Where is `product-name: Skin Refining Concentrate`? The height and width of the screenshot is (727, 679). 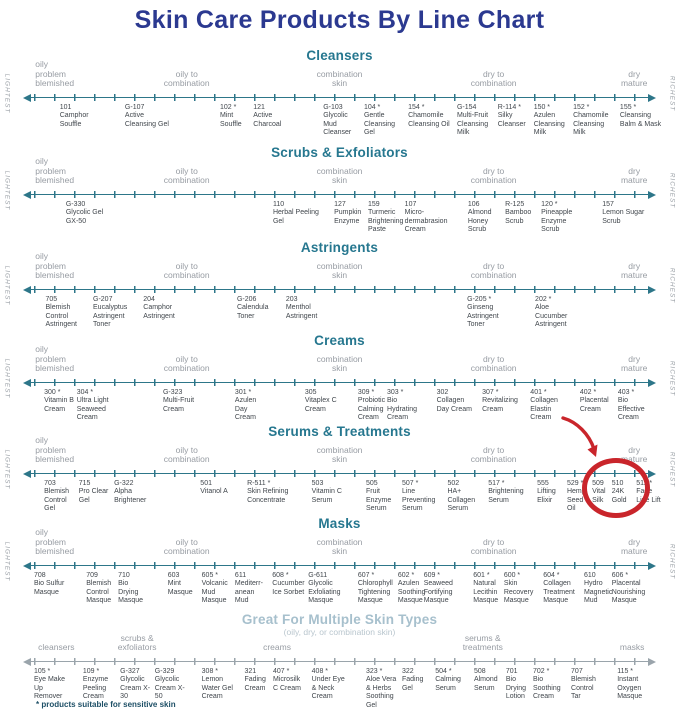 product-name: Skin Refining Concentrate is located at coordinates (268, 496).